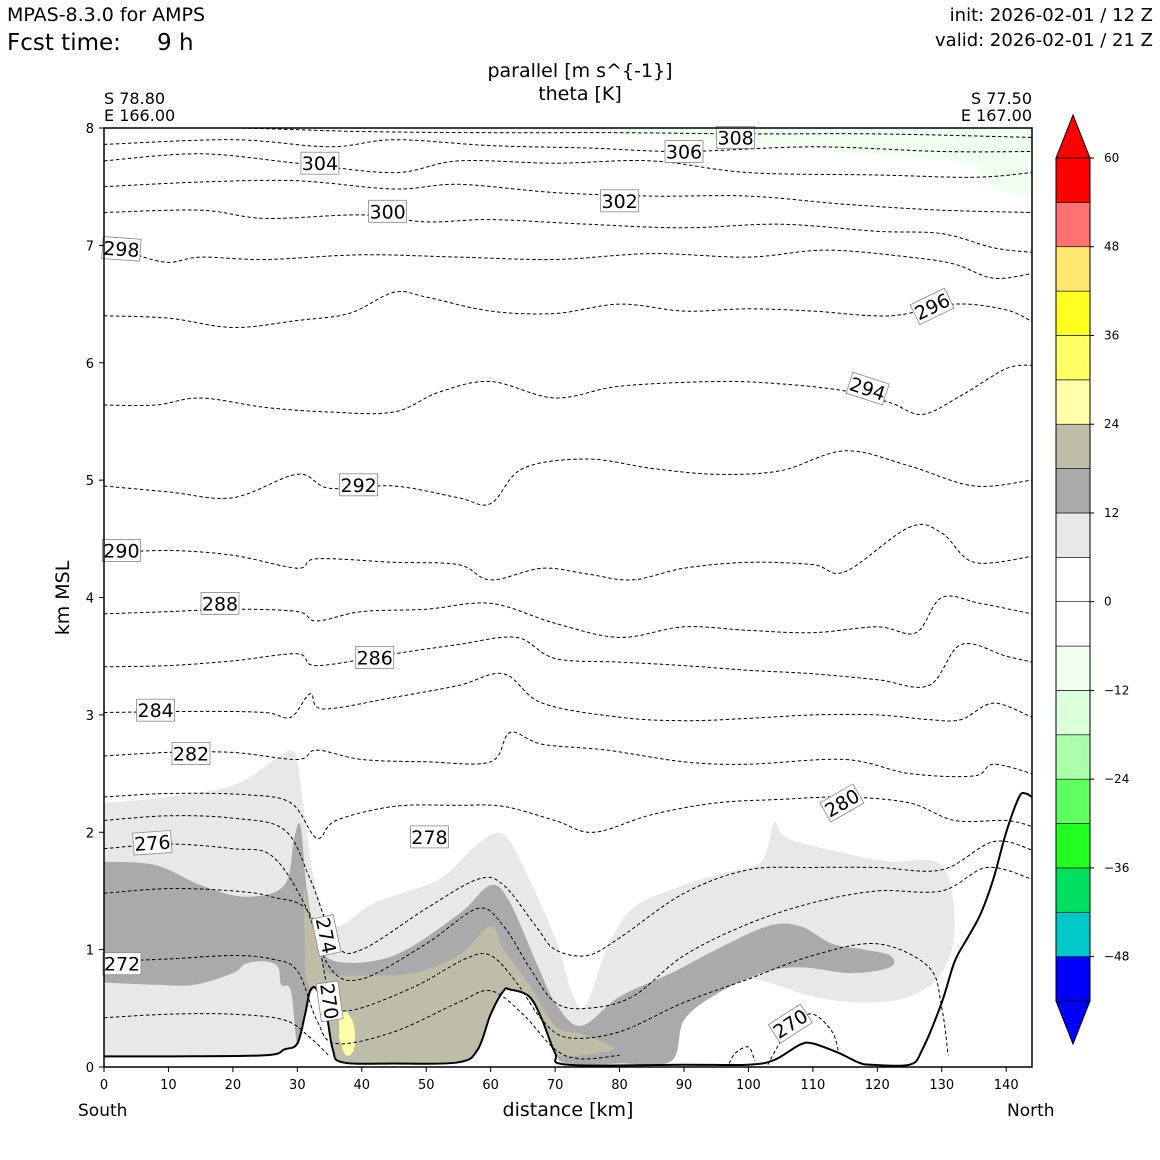 This screenshot has width=1160, height=1160. What do you see at coordinates (90, 129) in the screenshot?
I see `y-tick-label: 8` at bounding box center [90, 129].